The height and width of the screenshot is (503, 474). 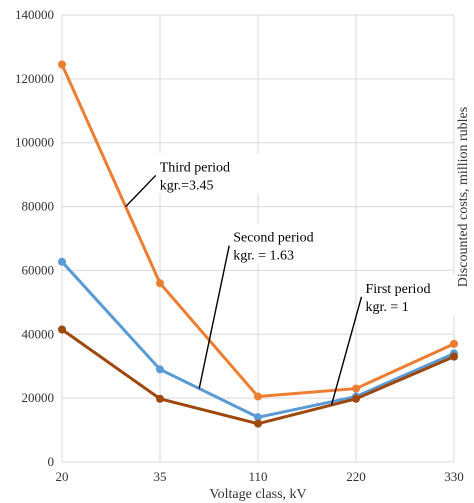 I want to click on x-tick-label: 110, so click(x=257, y=476).